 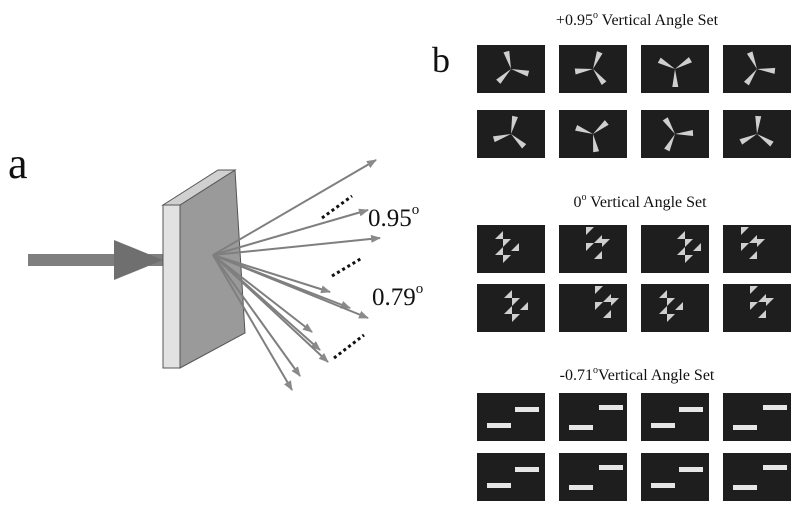 I want to click on angle-label-lower: 0.79o, so click(x=397, y=296).